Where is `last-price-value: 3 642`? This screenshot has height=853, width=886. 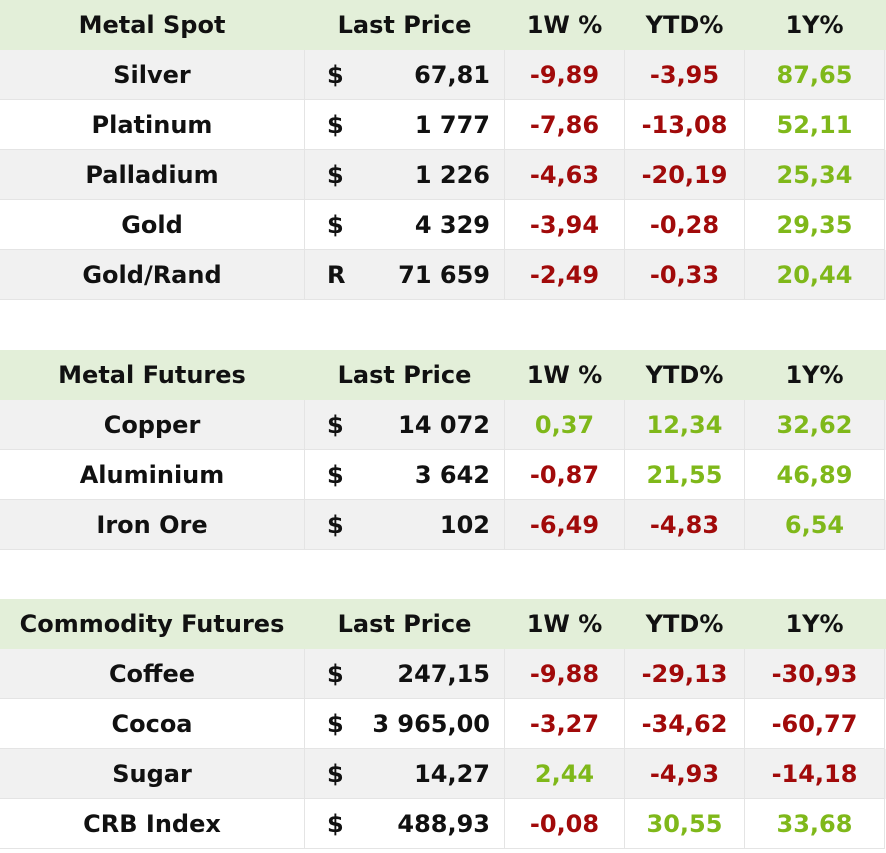
last-price-value: 3 642 is located at coordinates (432, 475).